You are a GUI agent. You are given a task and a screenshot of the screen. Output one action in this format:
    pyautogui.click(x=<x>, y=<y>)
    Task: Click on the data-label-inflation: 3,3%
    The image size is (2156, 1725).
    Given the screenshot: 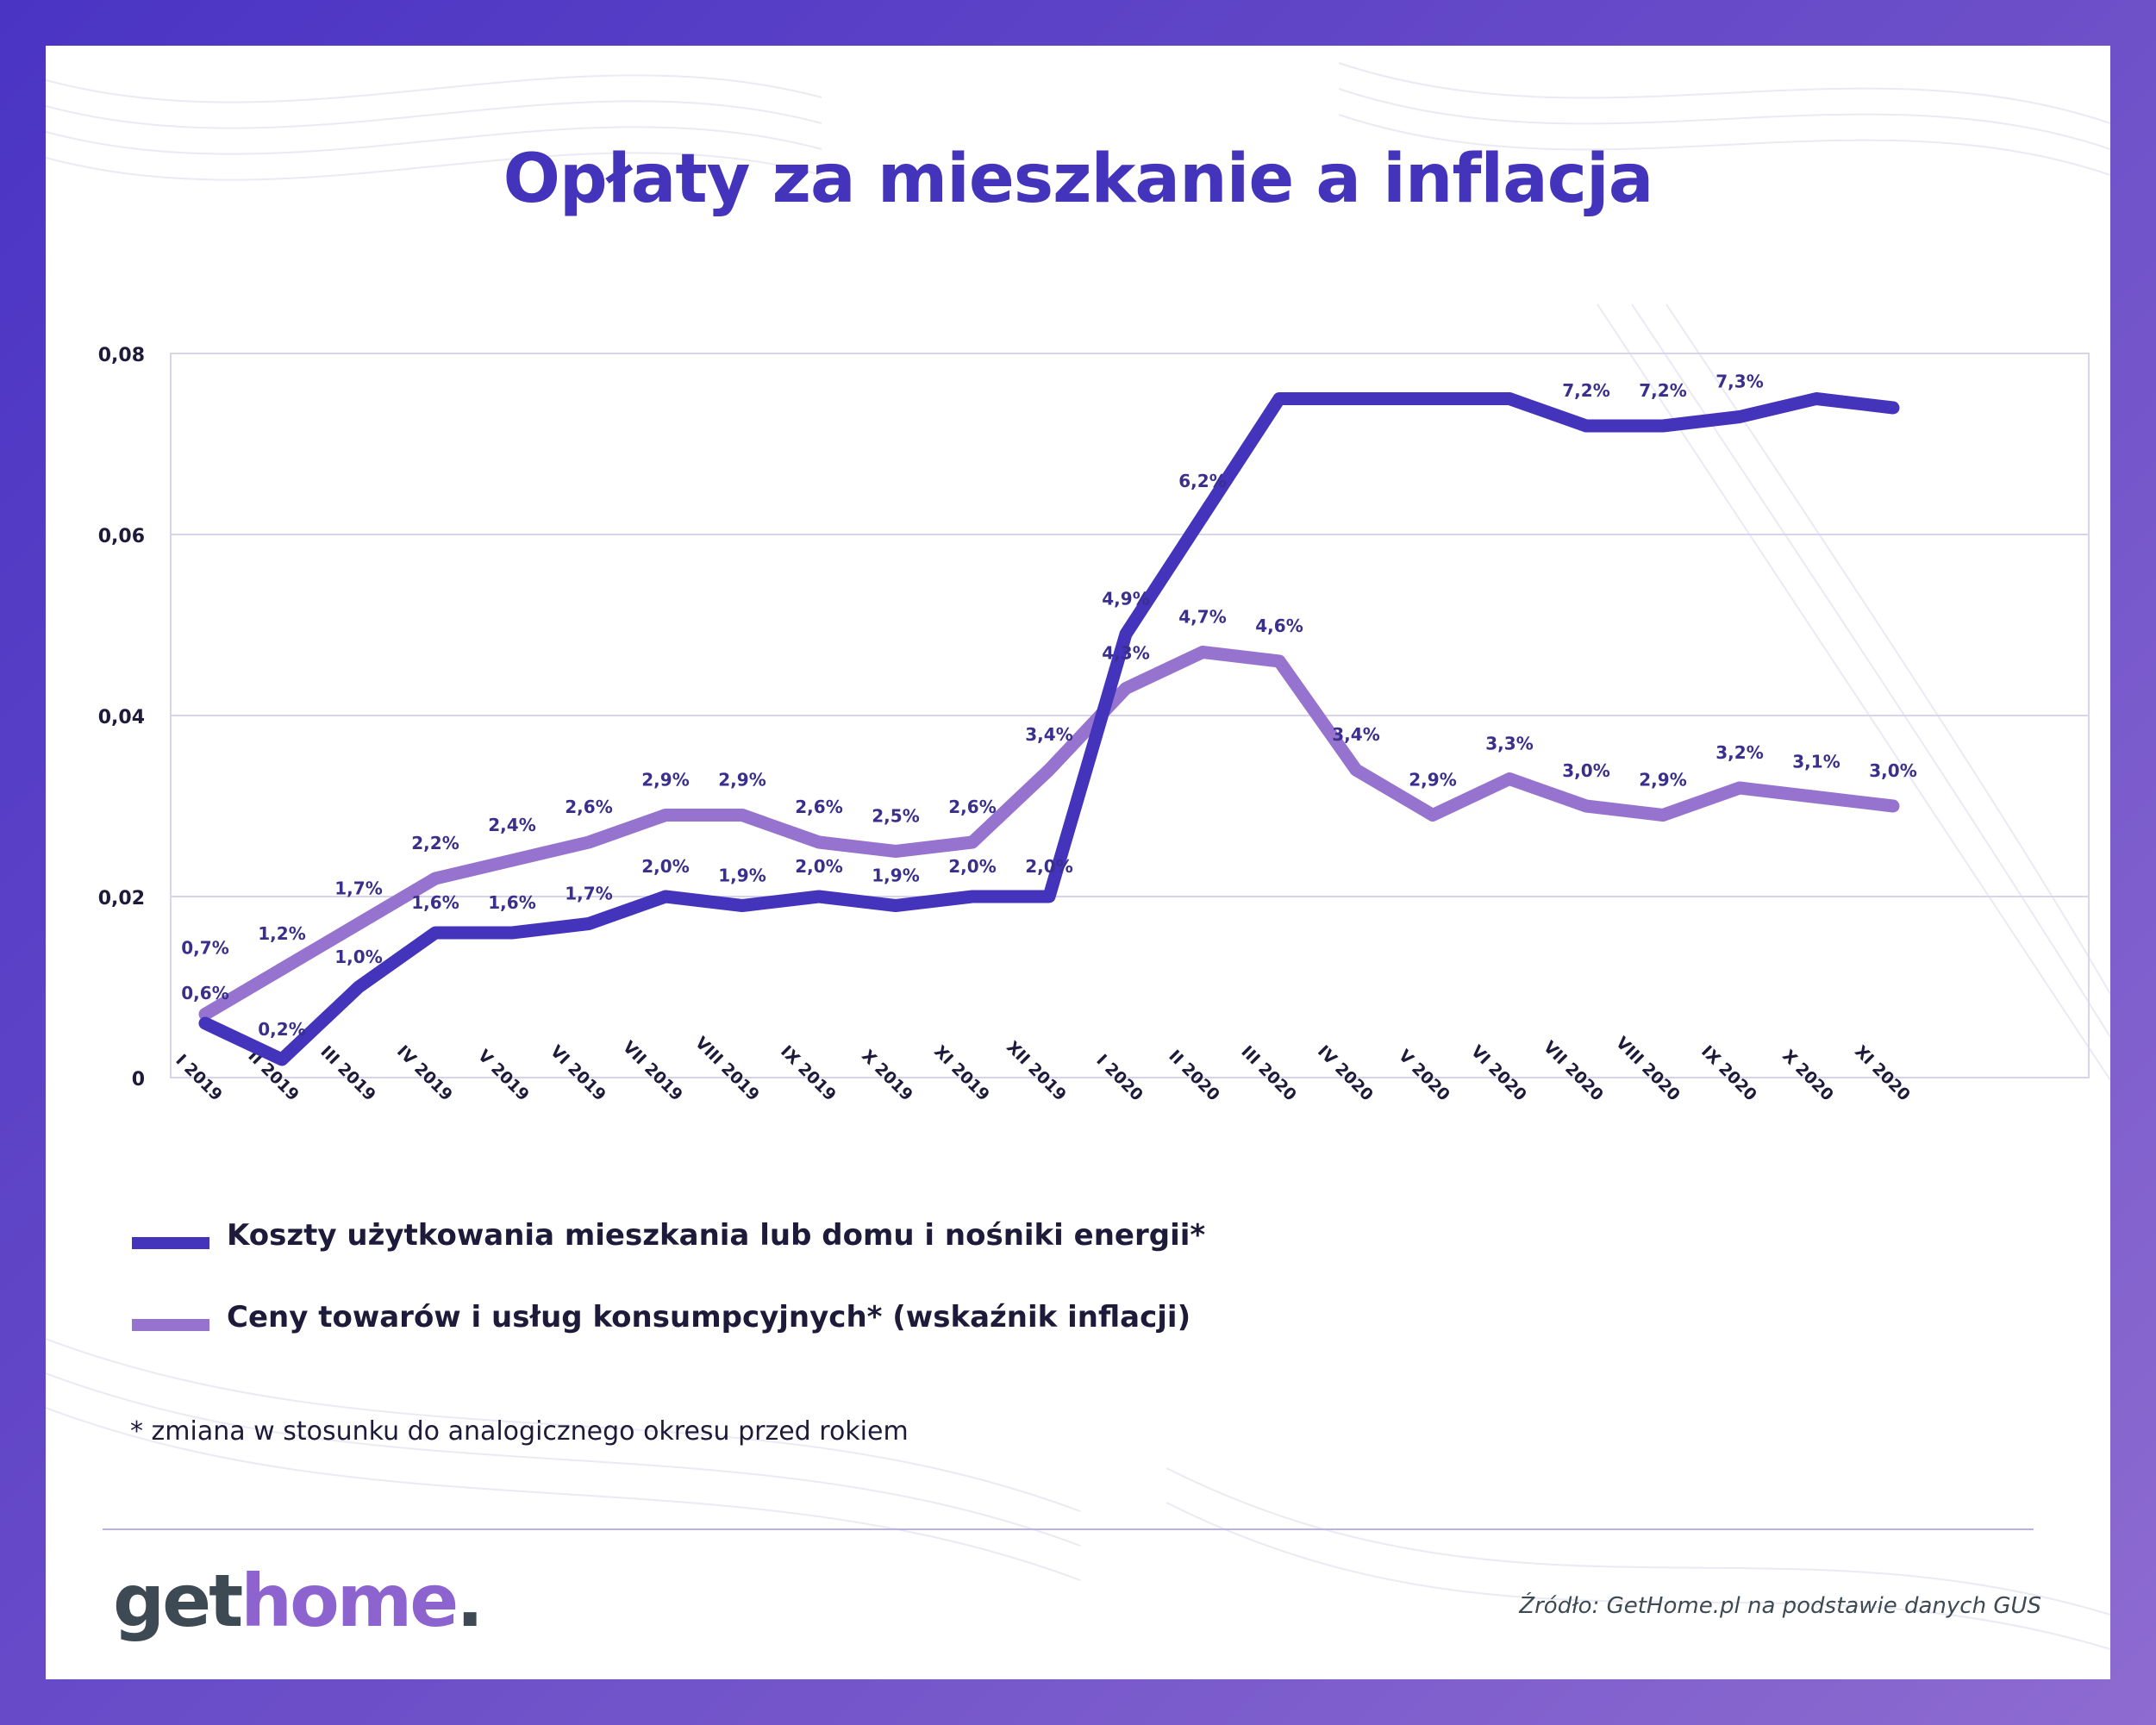 What is the action you would take?
    pyautogui.click(x=1509, y=744)
    